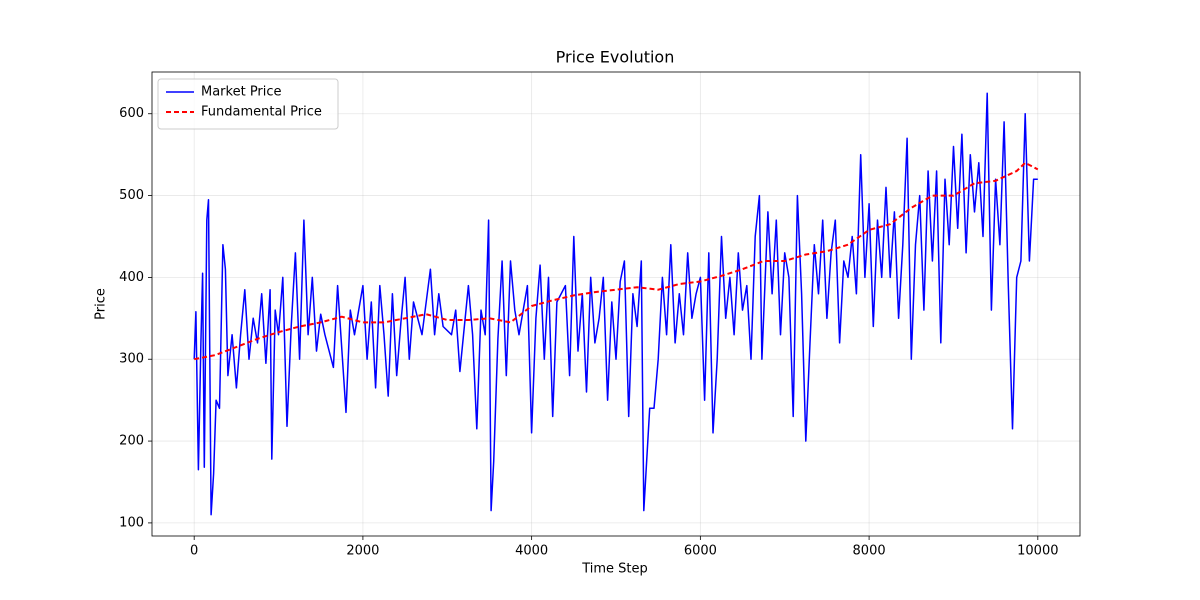 The image size is (1200, 600). Describe the element at coordinates (131, 195) in the screenshot. I see `y-tick-label: 500` at that location.